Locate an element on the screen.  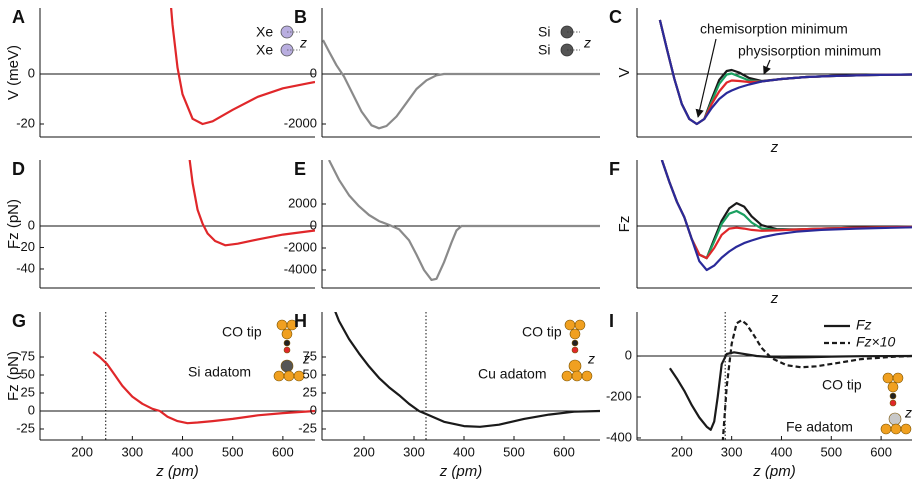
legend-label: Fz is located at coordinates (864, 325).